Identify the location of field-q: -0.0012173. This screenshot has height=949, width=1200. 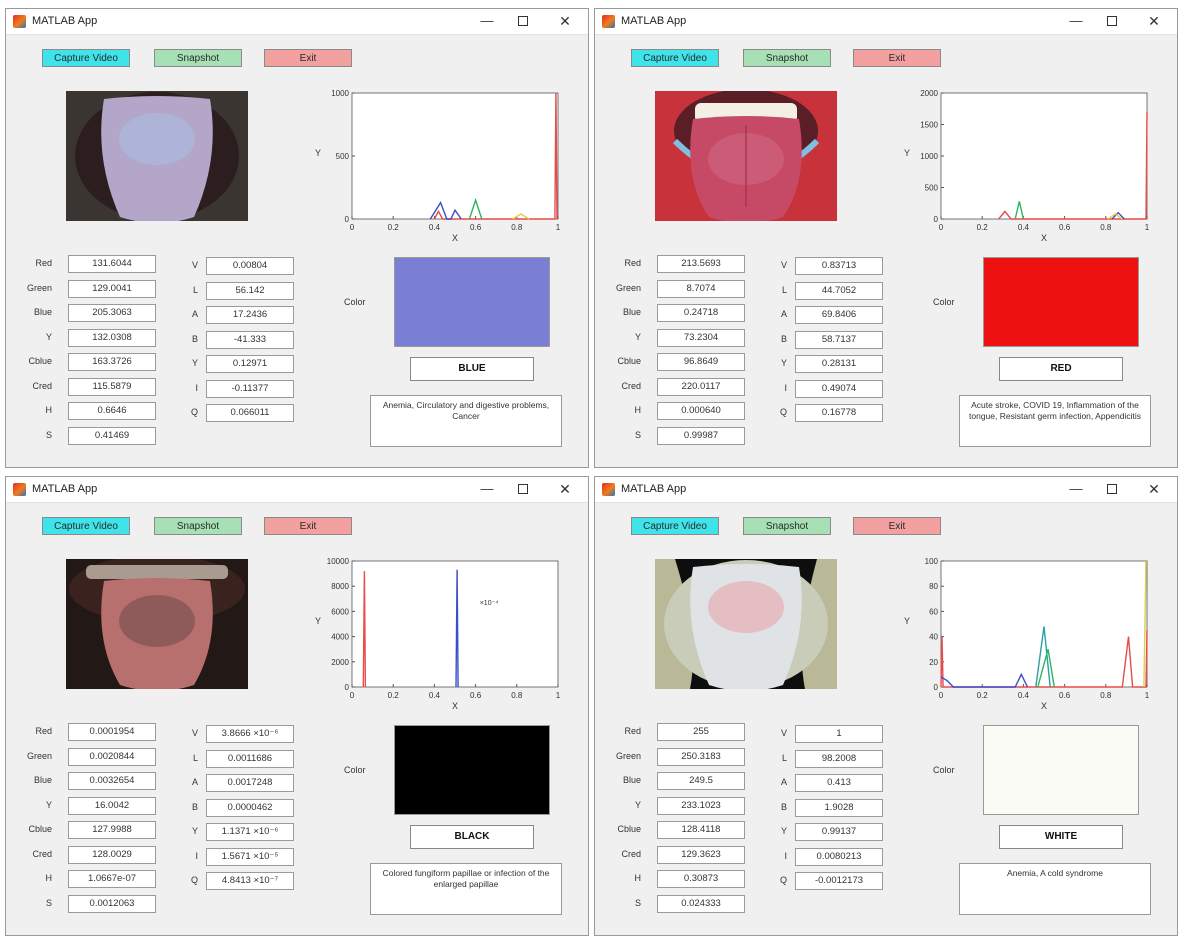
(839, 881).